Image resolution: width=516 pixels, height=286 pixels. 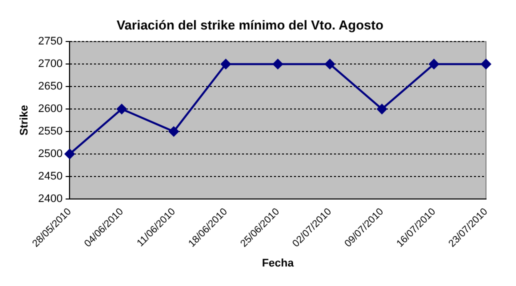 I want to click on y-tick-label: 2450, so click(x=50, y=176).